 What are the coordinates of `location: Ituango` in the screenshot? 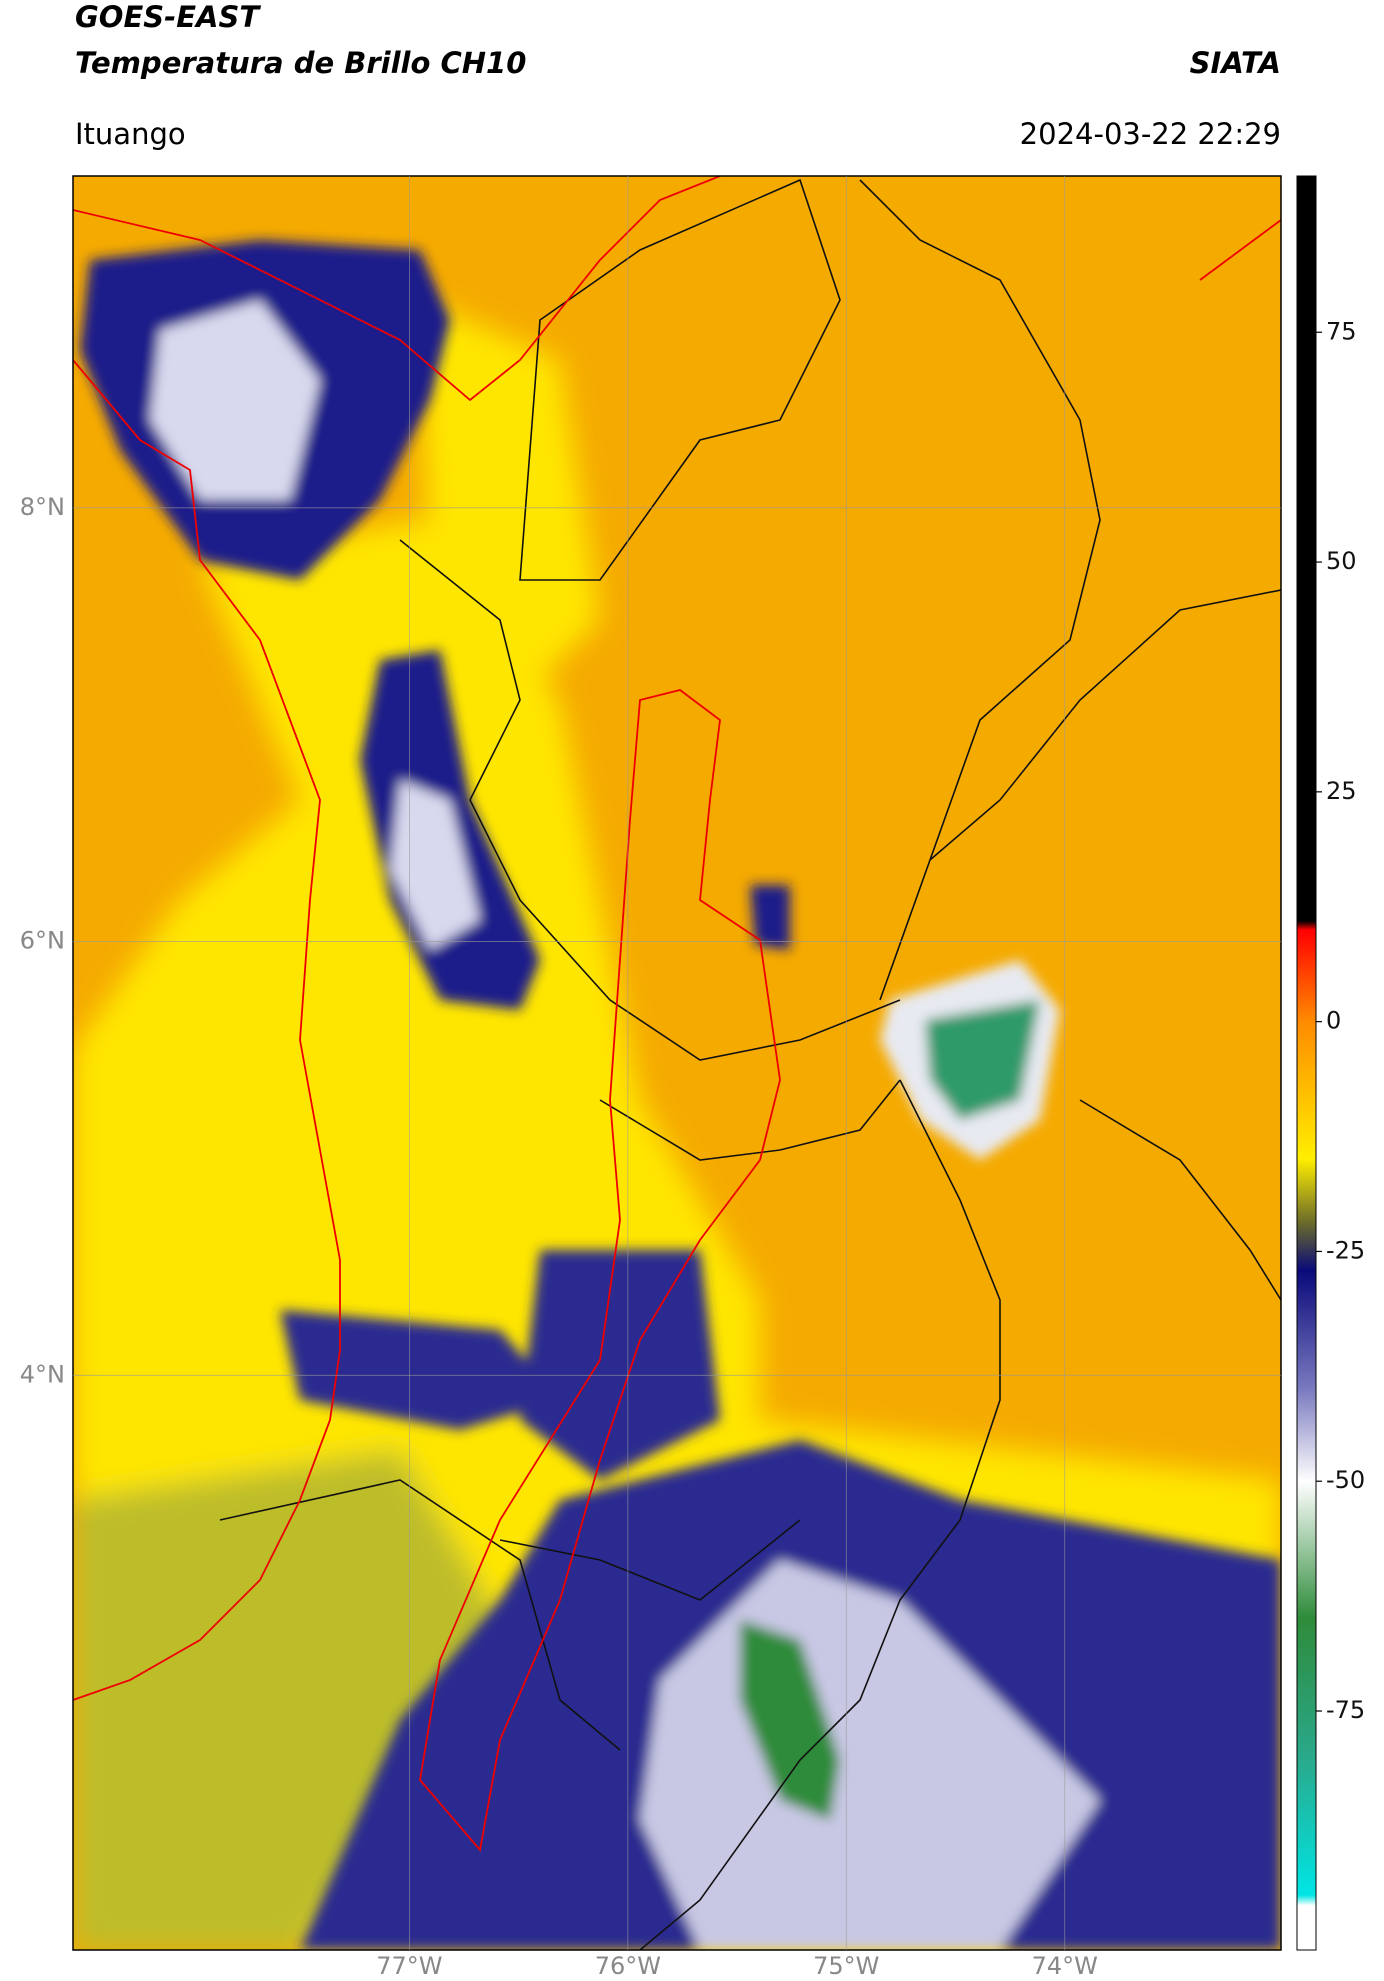 It's located at (130, 134).